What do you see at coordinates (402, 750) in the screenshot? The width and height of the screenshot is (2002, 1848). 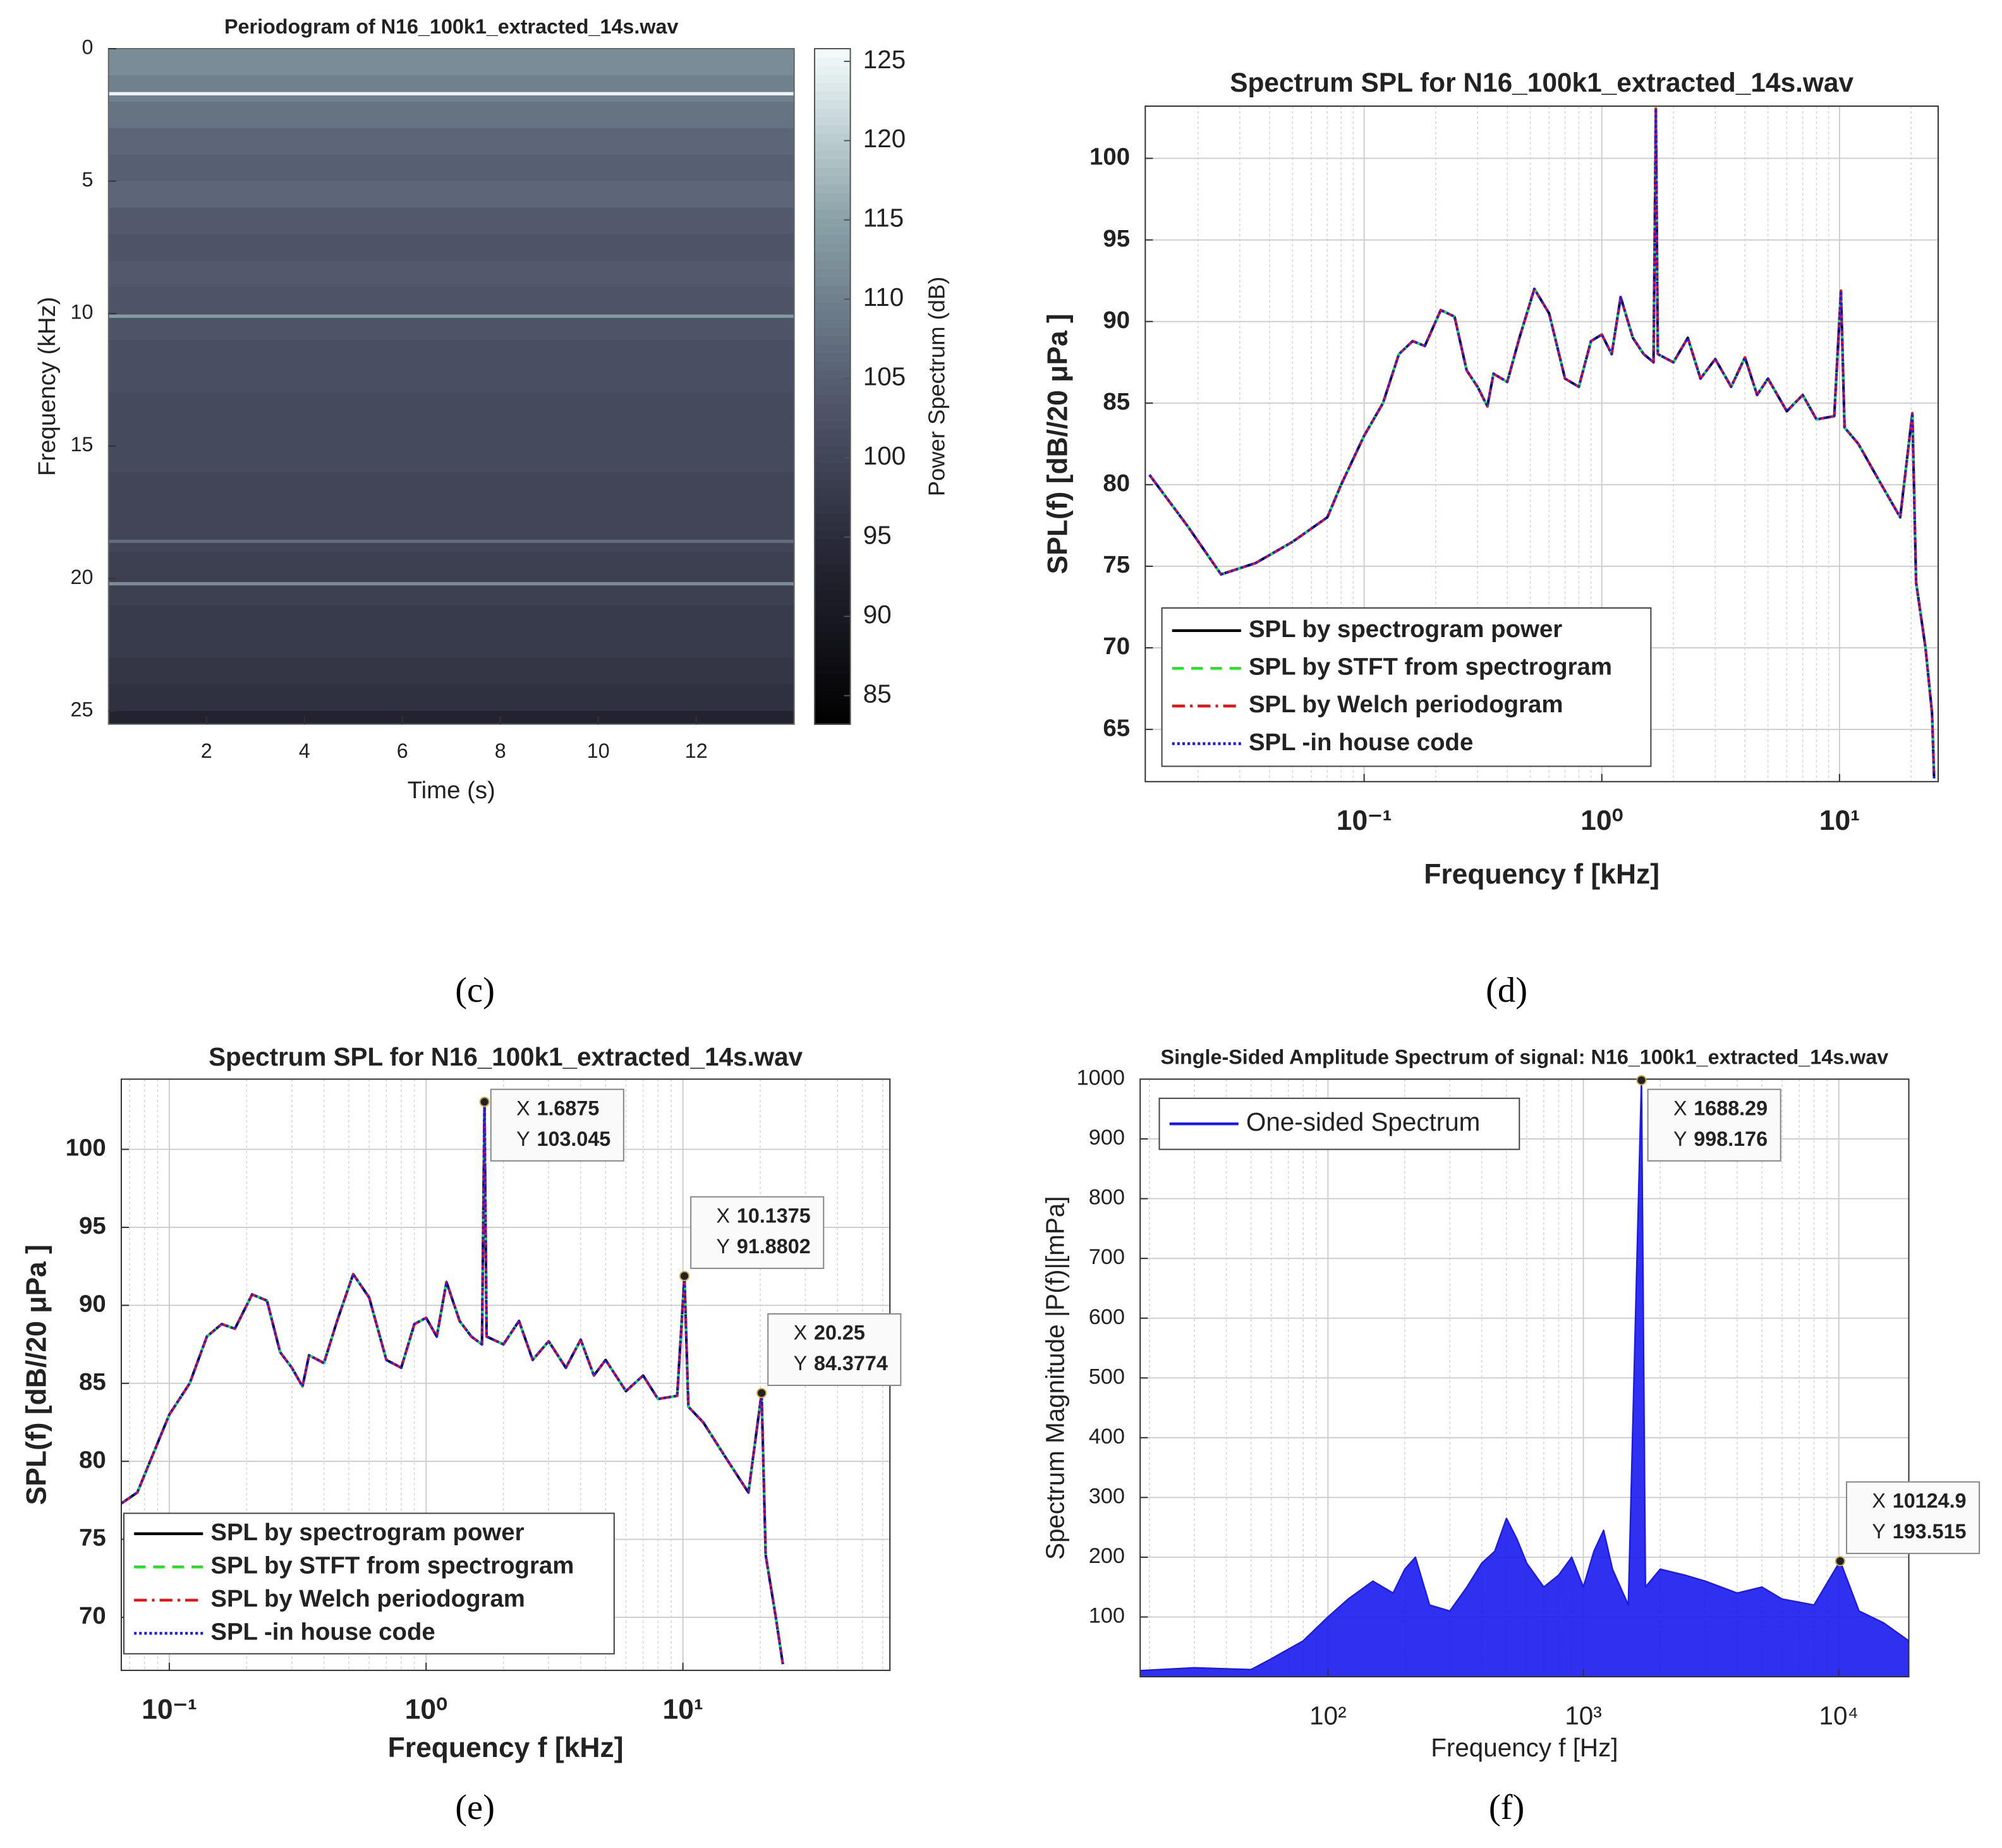 I see `x-tick-label: 6` at bounding box center [402, 750].